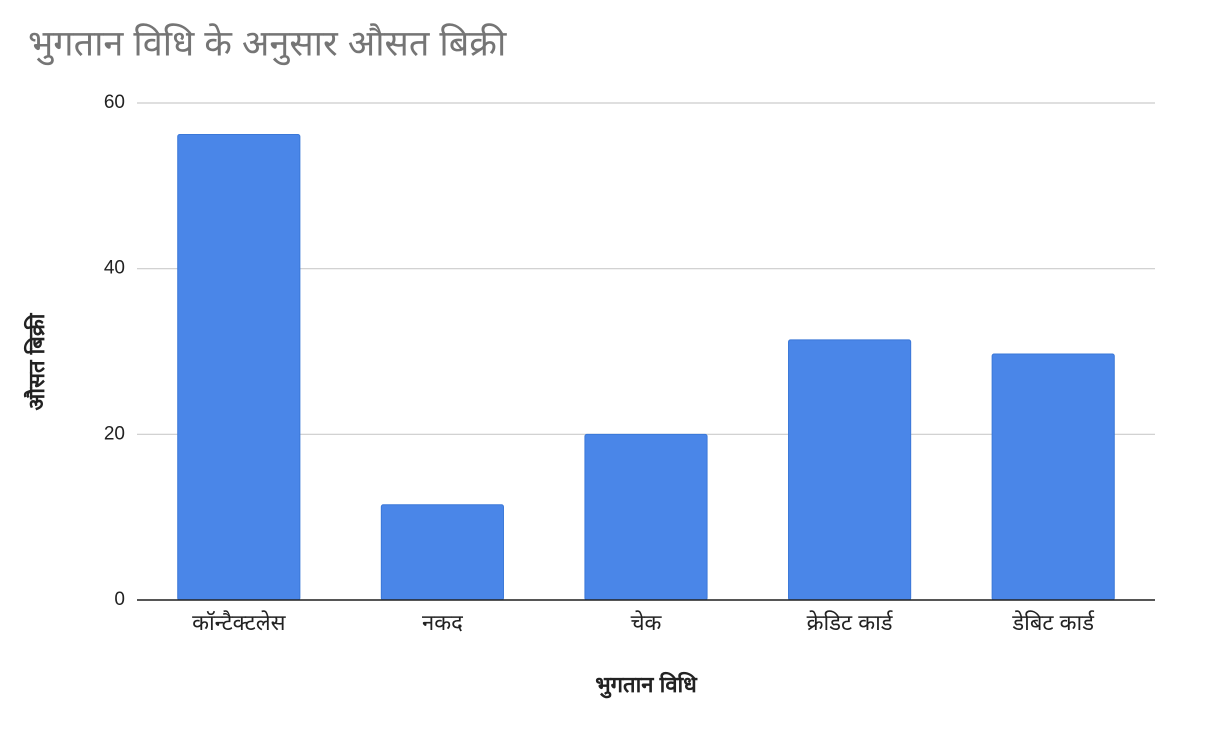 This screenshot has width=1214, height=734. I want to click on x-tick-label: क्रेडिट कार्ड, so click(850, 622).